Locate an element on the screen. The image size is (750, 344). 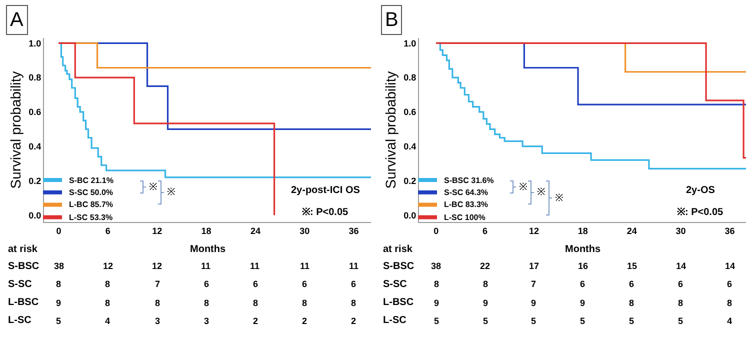
legend-label: L-BC 85.7% is located at coordinates (91, 204).